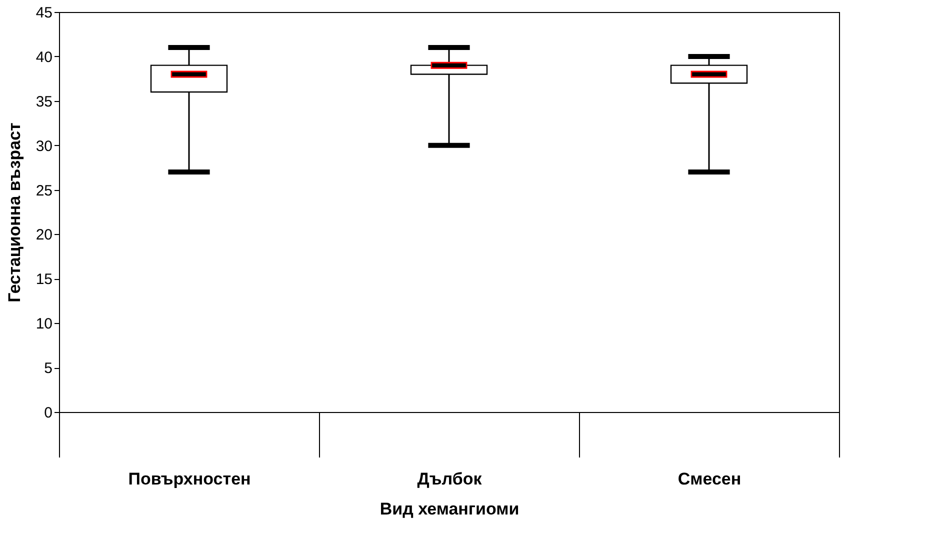 This screenshot has width=951, height=557. What do you see at coordinates (44, 13) in the screenshot?
I see `y-tick-label: 45` at bounding box center [44, 13].